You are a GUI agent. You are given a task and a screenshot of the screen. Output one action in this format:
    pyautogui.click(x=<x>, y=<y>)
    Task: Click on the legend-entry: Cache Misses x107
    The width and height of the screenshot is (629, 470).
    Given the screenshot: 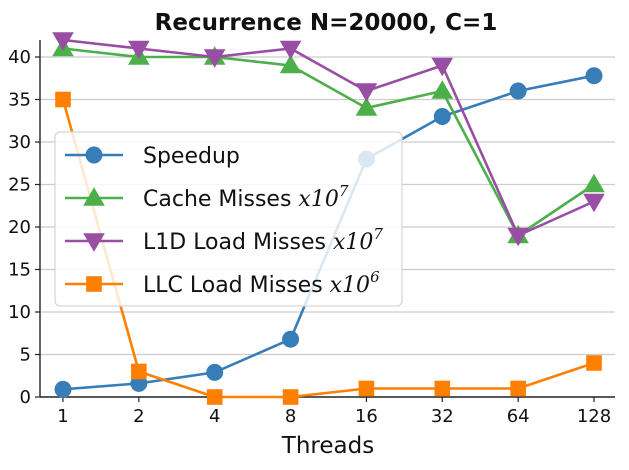 What is the action you would take?
    pyautogui.click(x=207, y=197)
    